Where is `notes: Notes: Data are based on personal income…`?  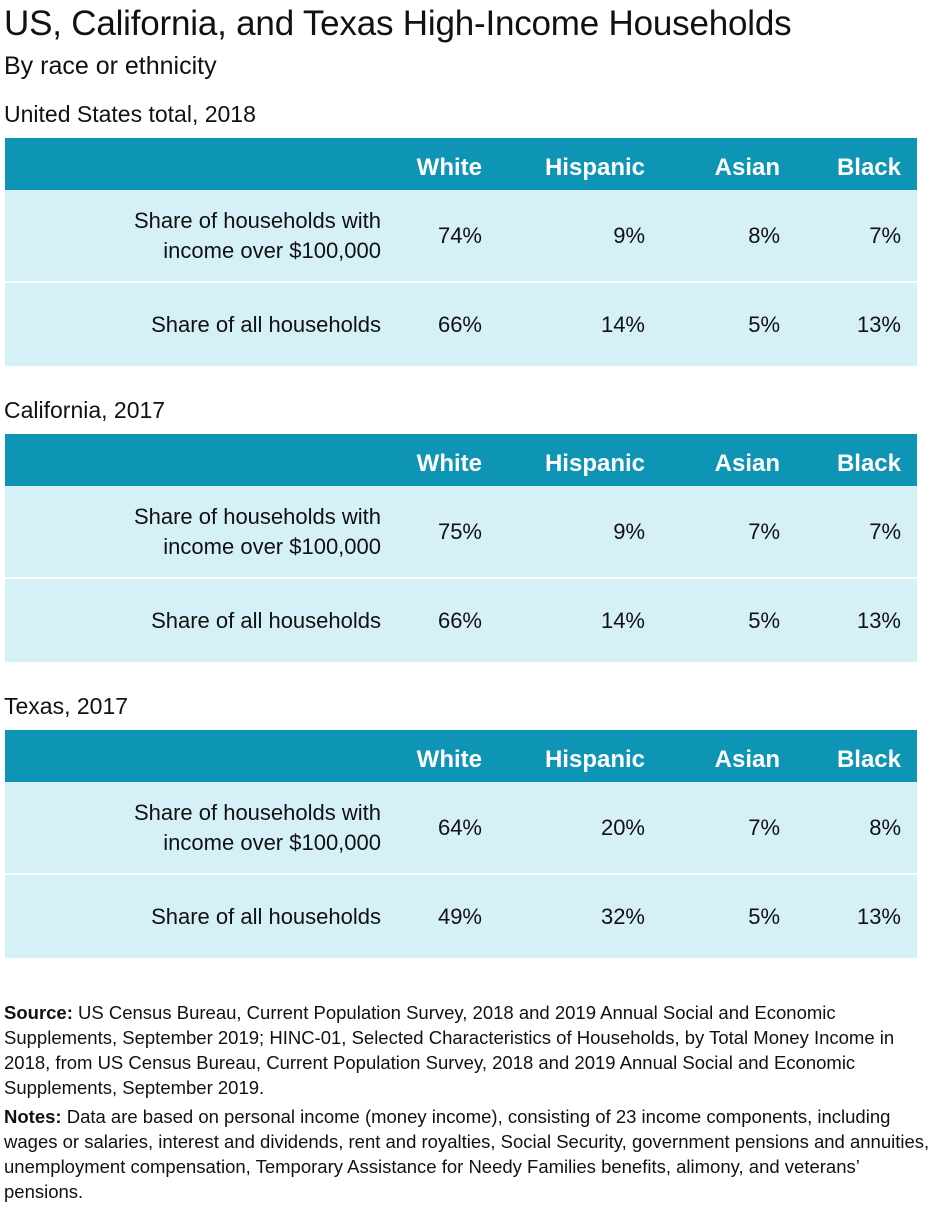 notes: Notes: Data are based on personal income… is located at coordinates (469, 1154).